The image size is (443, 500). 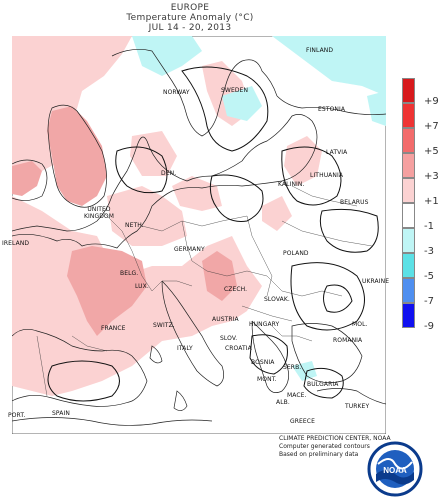 I want to click on credit-line-1: CLIMATE PREDICTION CENTER, NOAA, so click(x=335, y=438).